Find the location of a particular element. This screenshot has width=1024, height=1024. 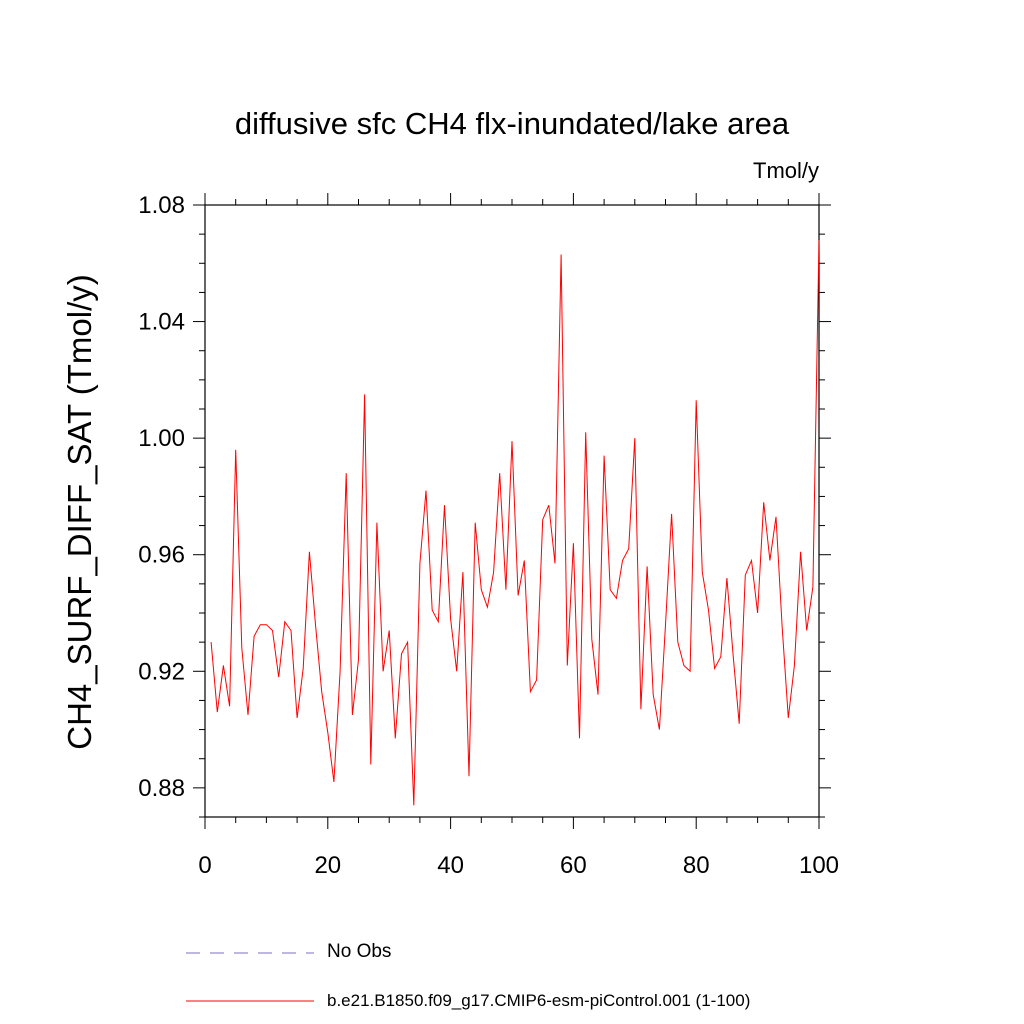

legend-label-obs: No Obs is located at coordinates (359, 951).